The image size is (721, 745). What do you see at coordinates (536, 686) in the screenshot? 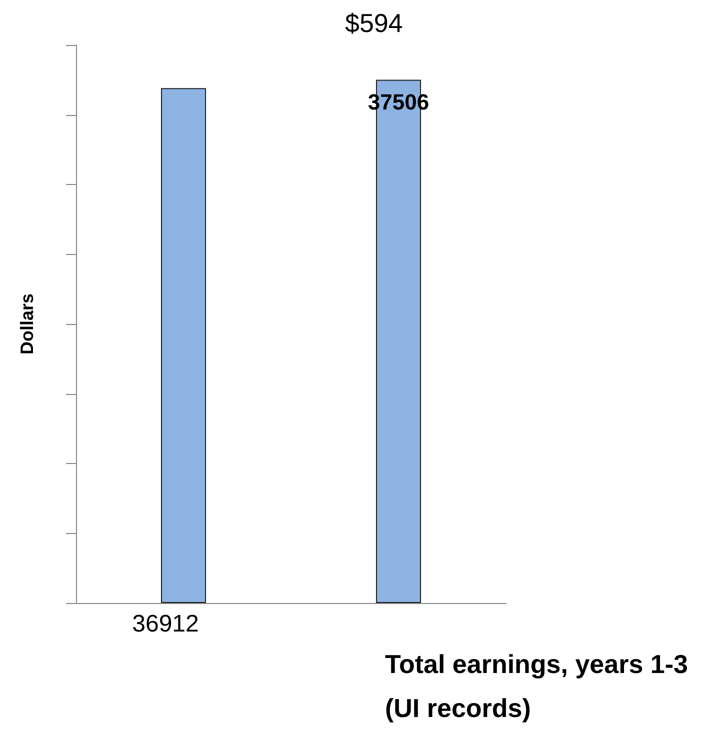
I see `x-axis-title: Total earnings, years 1-3 (UI records)` at bounding box center [536, 686].